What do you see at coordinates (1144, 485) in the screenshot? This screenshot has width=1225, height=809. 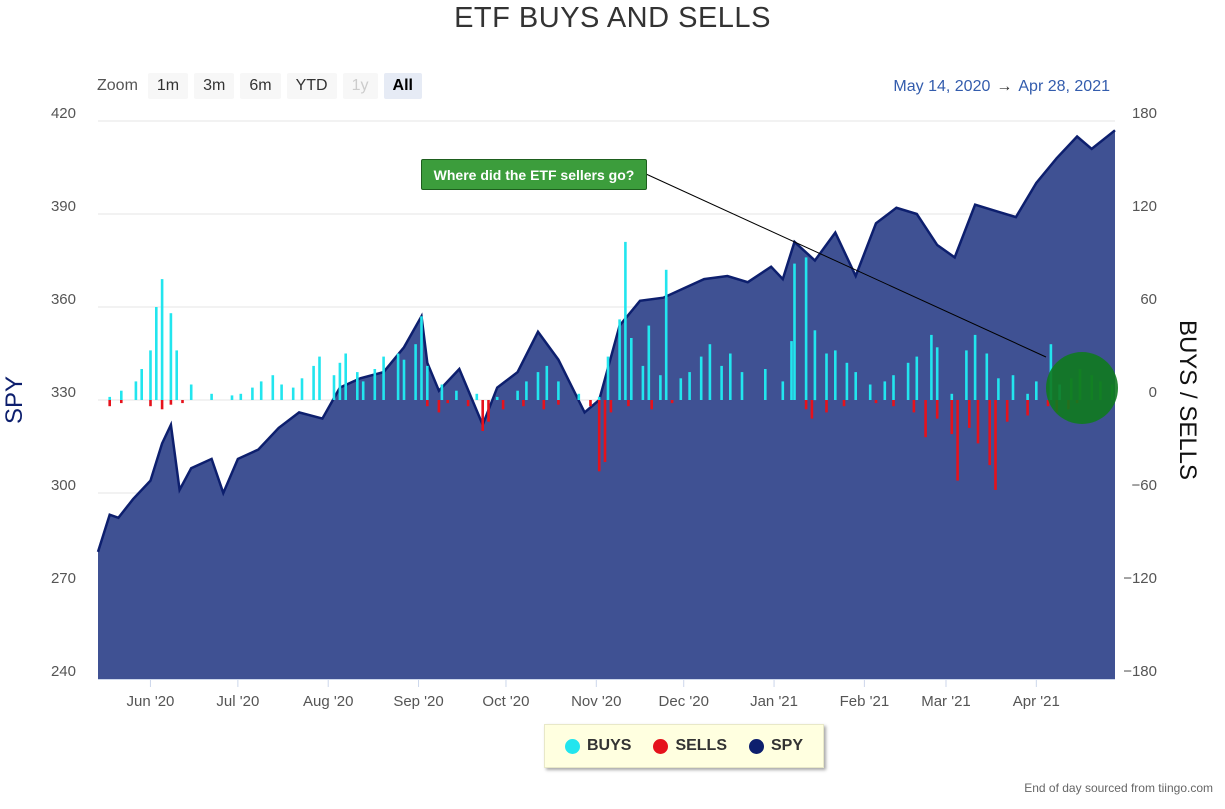 I see `right-tick-label: −60` at bounding box center [1144, 485].